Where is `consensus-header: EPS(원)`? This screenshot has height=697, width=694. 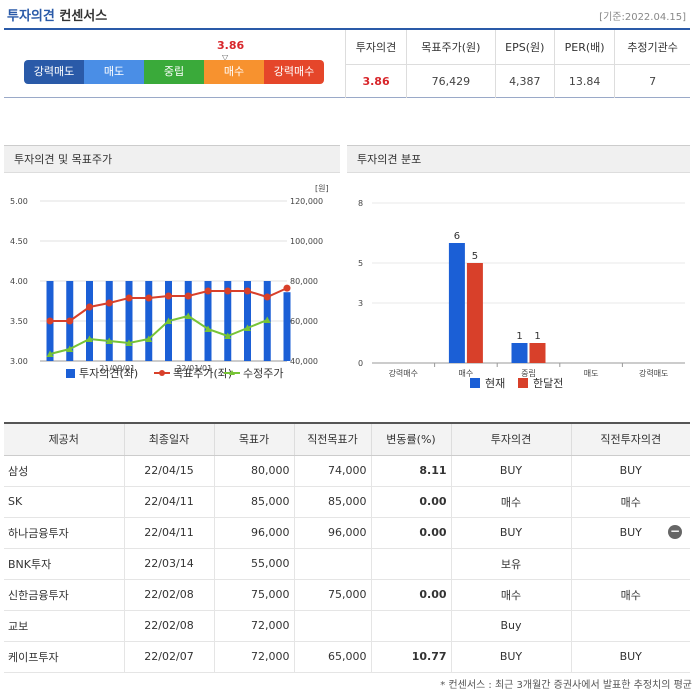
consensus-header: EPS(원) is located at coordinates (524, 47).